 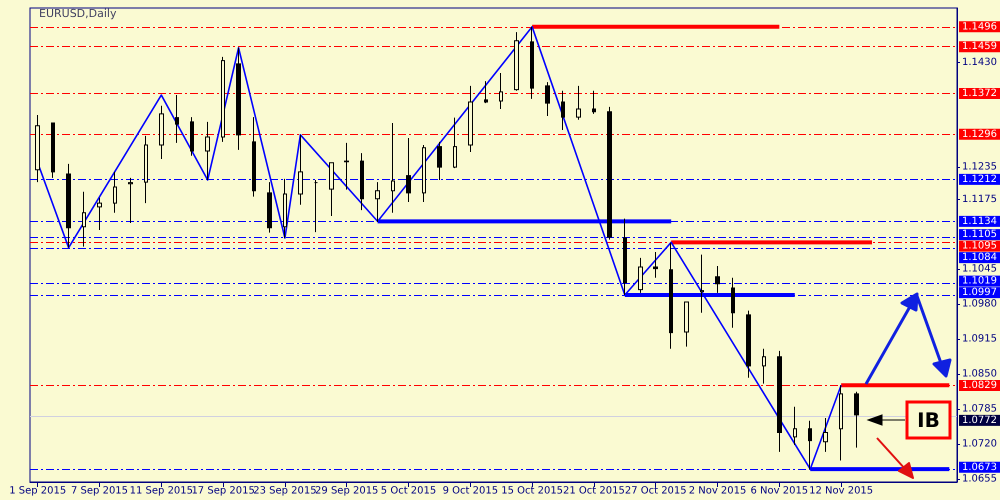 I want to click on ref-line-label: 1.0772, so click(x=980, y=420).